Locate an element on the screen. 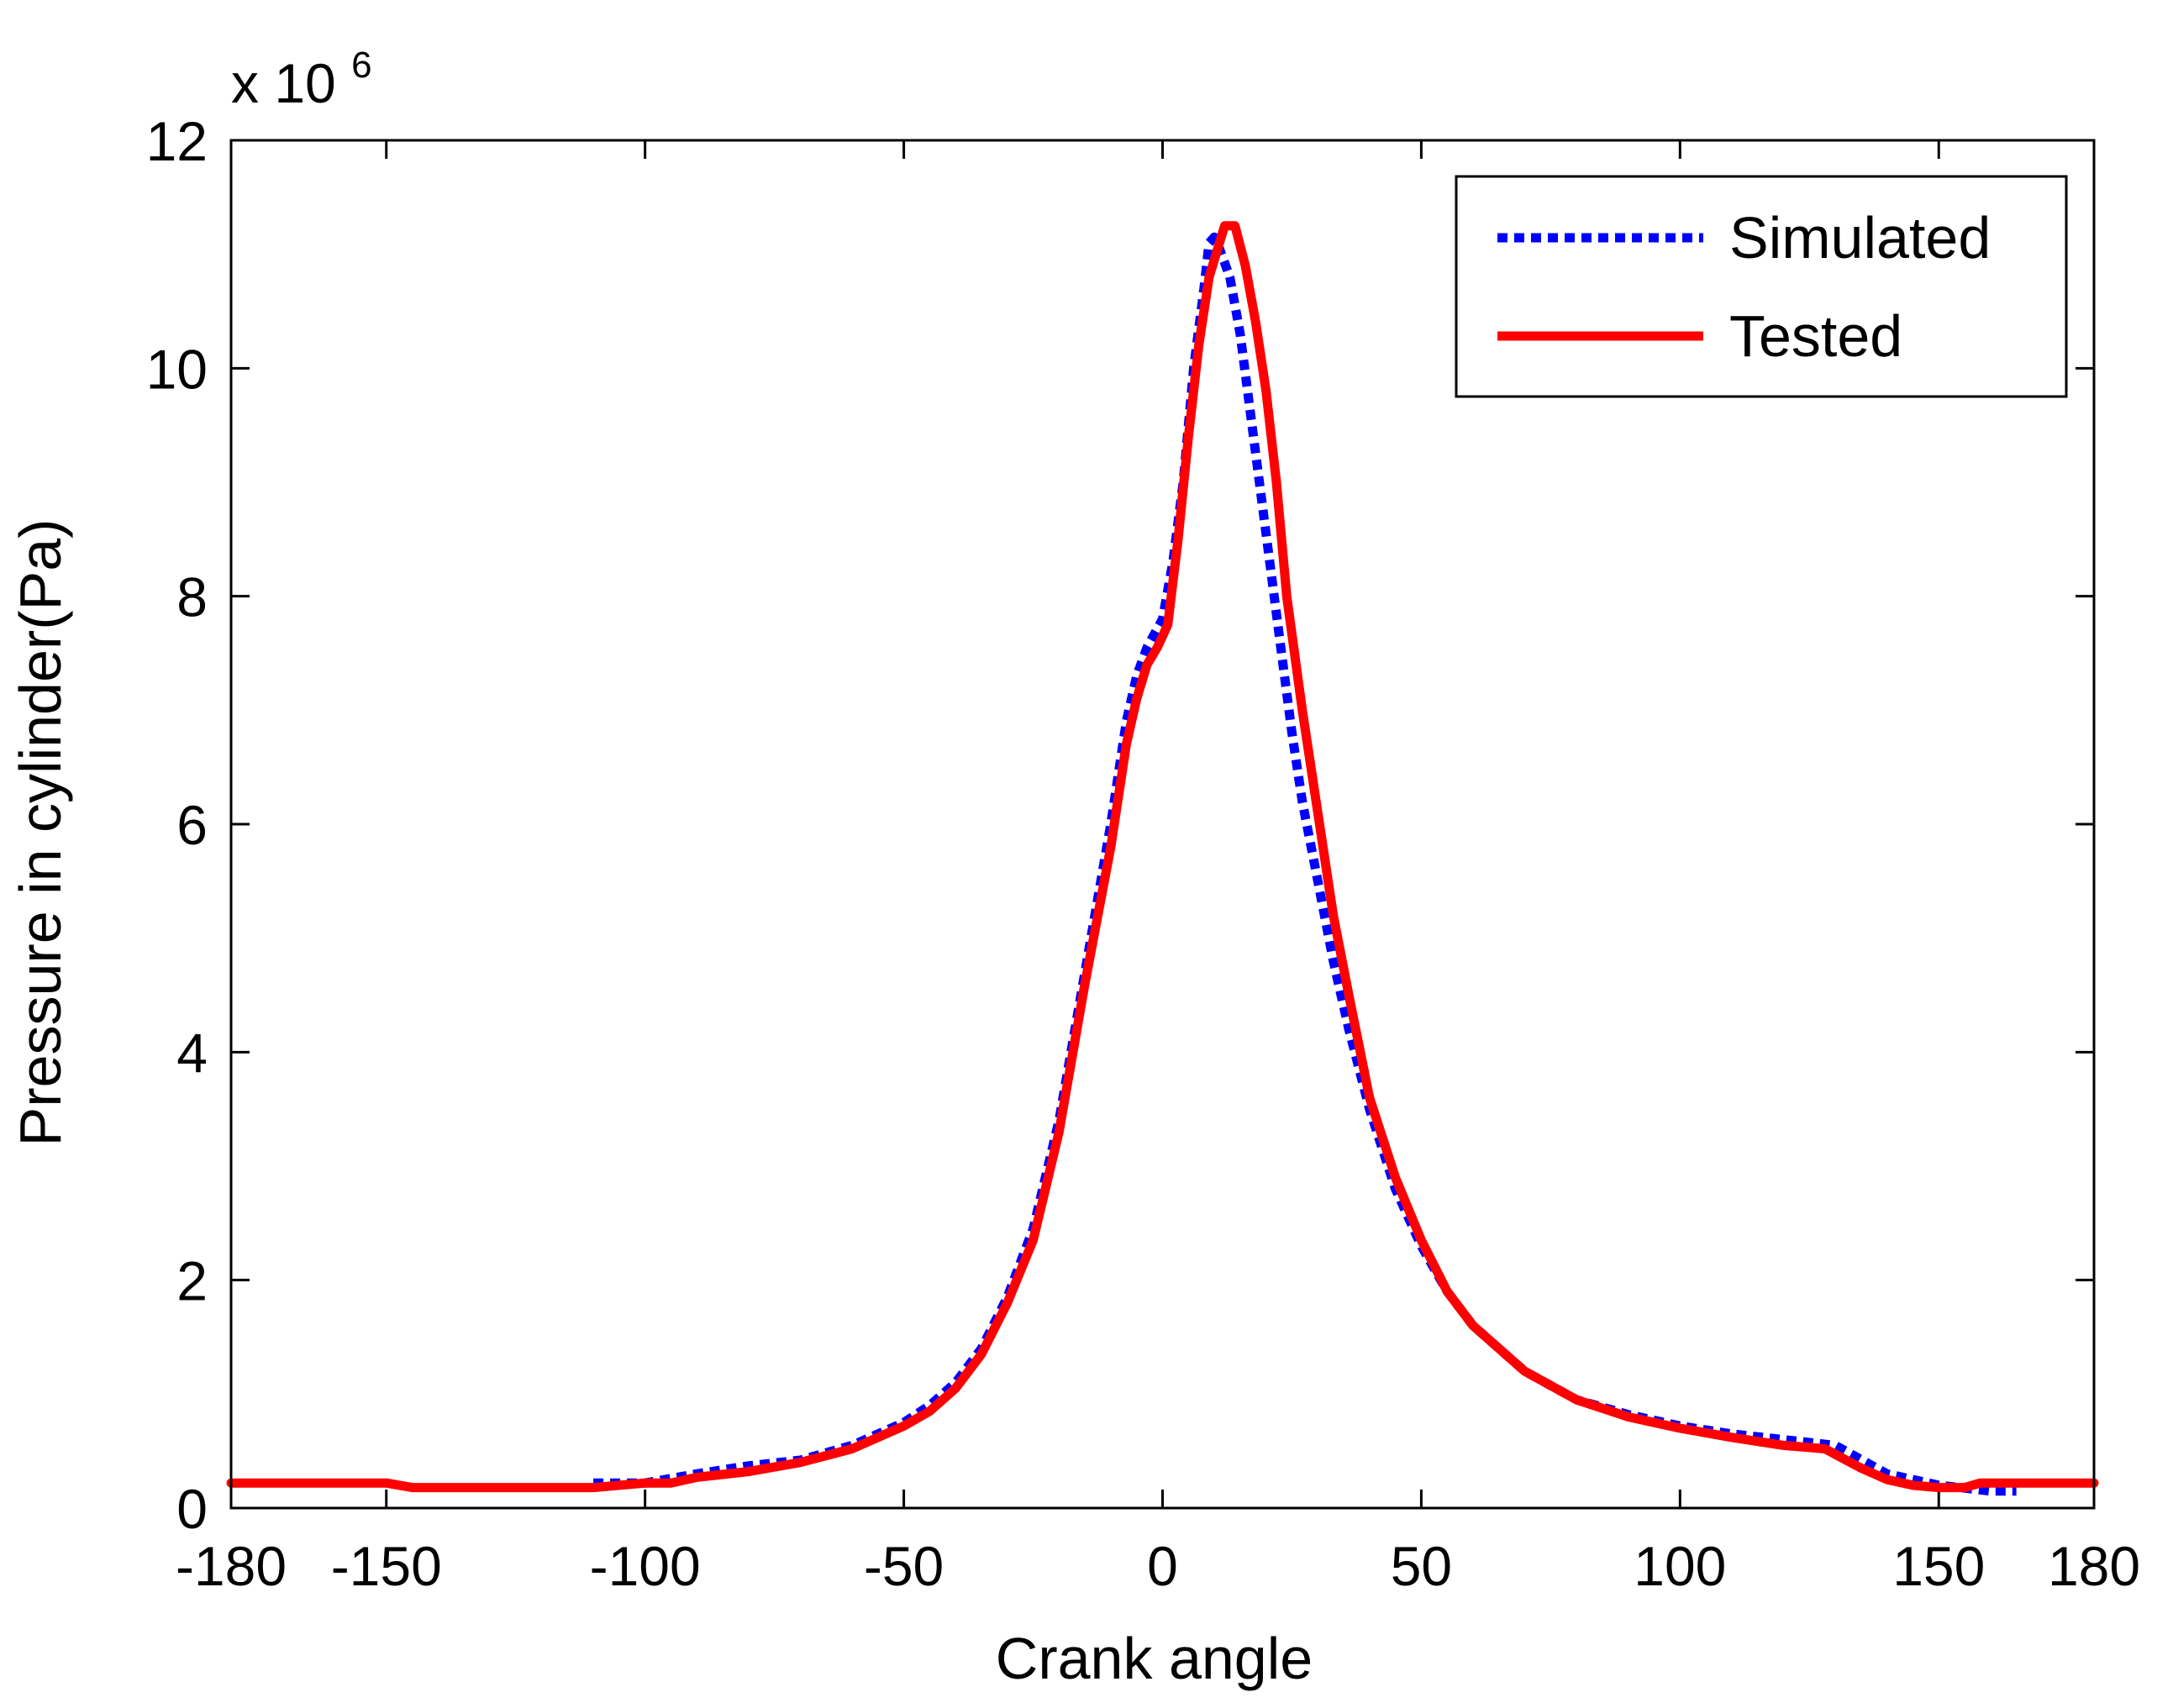 Image resolution: width=2173 pixels, height=1708 pixels. x-tick-label: -180 is located at coordinates (231, 1566).